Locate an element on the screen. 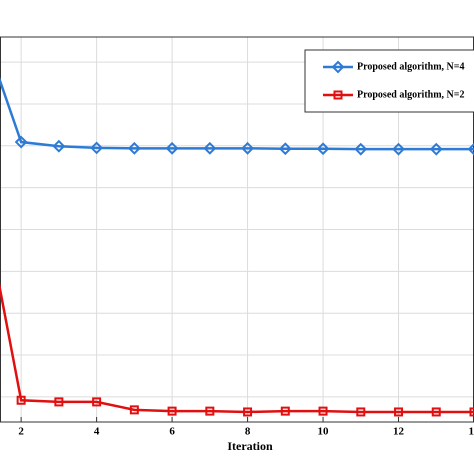 This screenshot has height=474, width=474. x-tick-label: 2 is located at coordinates (21, 432).